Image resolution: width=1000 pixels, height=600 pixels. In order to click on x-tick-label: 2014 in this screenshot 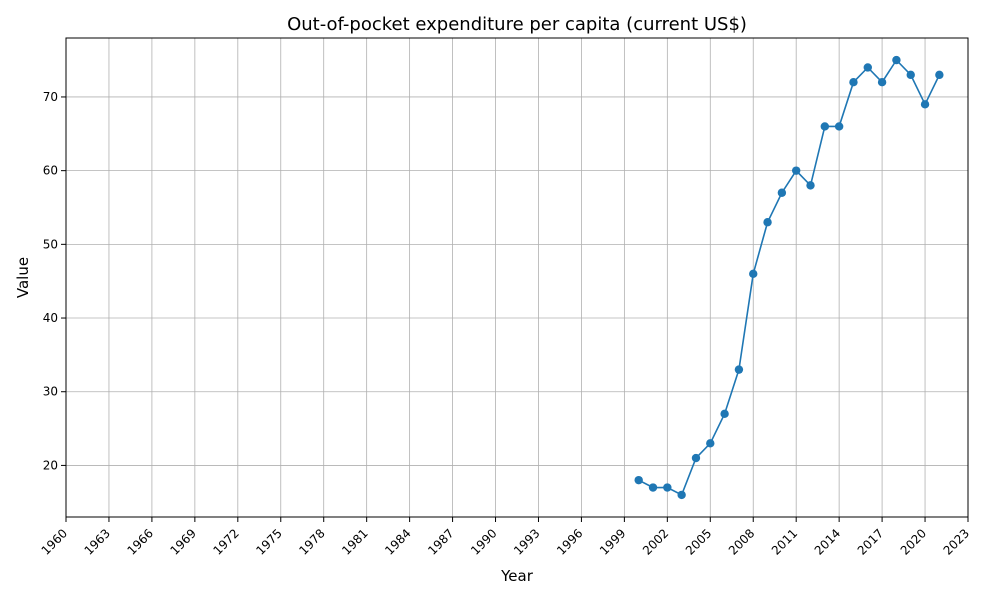, I will do `click(827, 541)`.